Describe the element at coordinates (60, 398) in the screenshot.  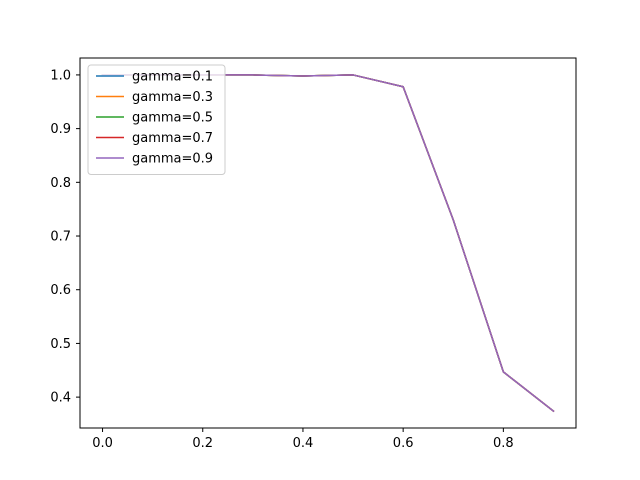
I see `y-tick-label: 0.4` at that location.